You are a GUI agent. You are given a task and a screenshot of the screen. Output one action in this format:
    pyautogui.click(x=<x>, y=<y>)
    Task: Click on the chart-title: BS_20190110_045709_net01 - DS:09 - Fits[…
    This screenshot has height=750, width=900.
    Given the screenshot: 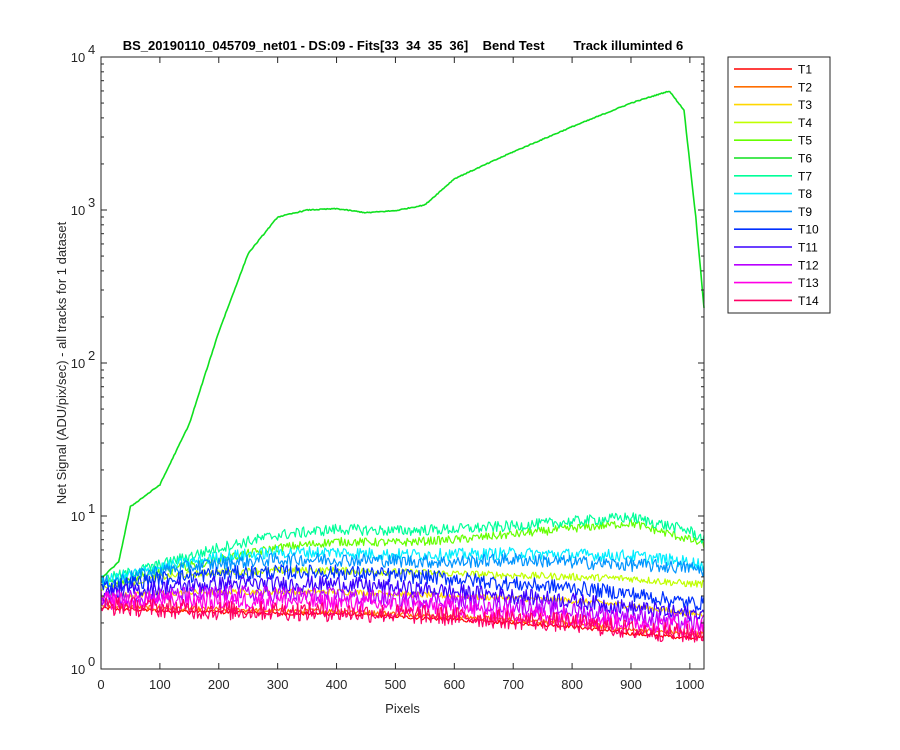 What is the action you would take?
    pyautogui.click(x=403, y=45)
    